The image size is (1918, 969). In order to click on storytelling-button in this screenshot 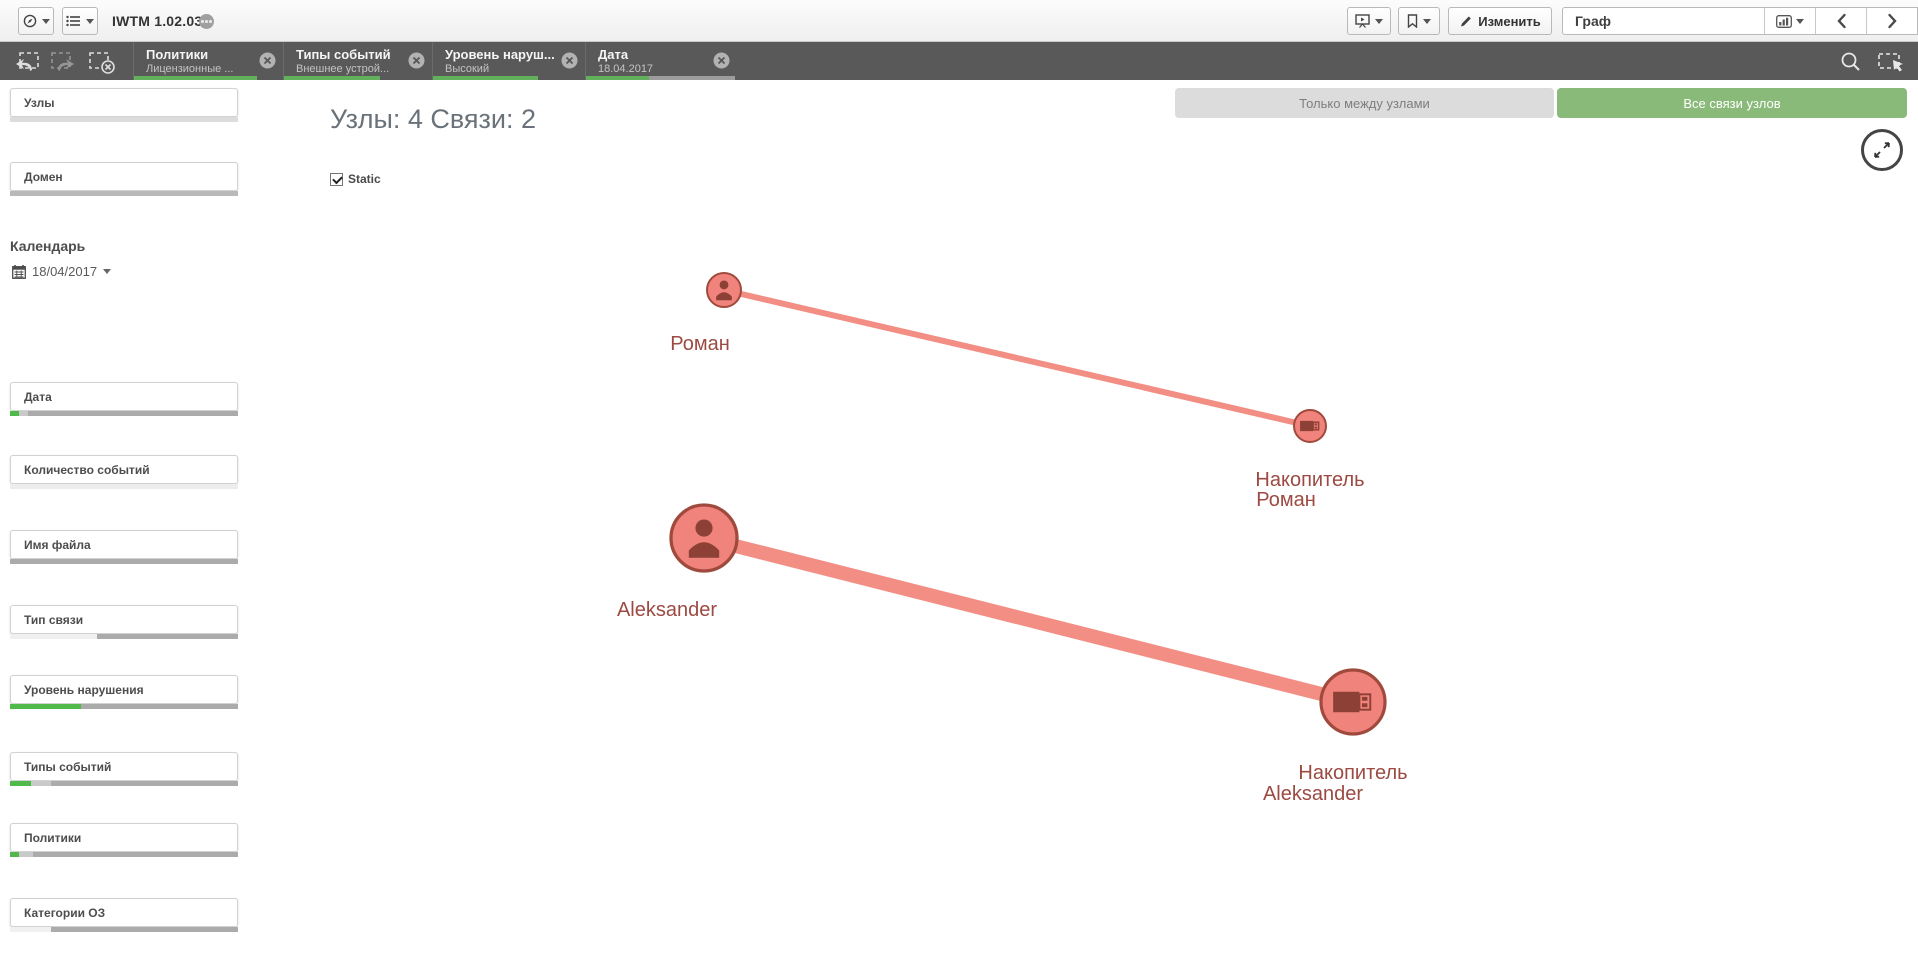, I will do `click(1369, 21)`.